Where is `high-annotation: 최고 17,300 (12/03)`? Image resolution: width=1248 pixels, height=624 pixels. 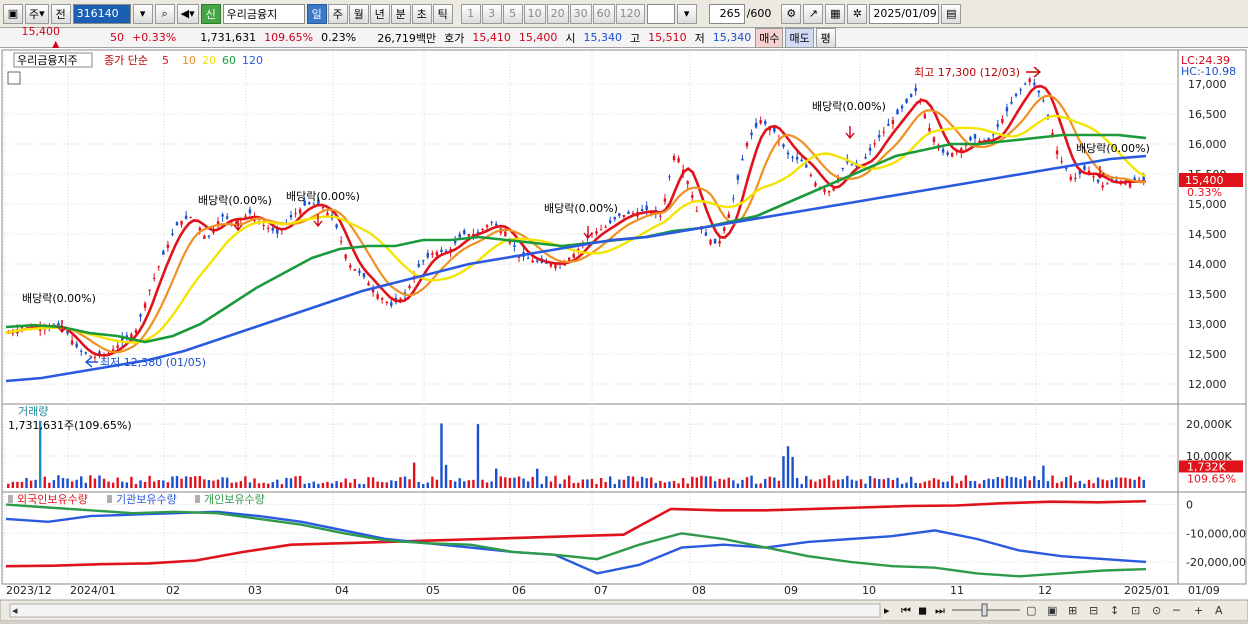 high-annotation: 최고 17,300 (12/03) is located at coordinates (967, 72).